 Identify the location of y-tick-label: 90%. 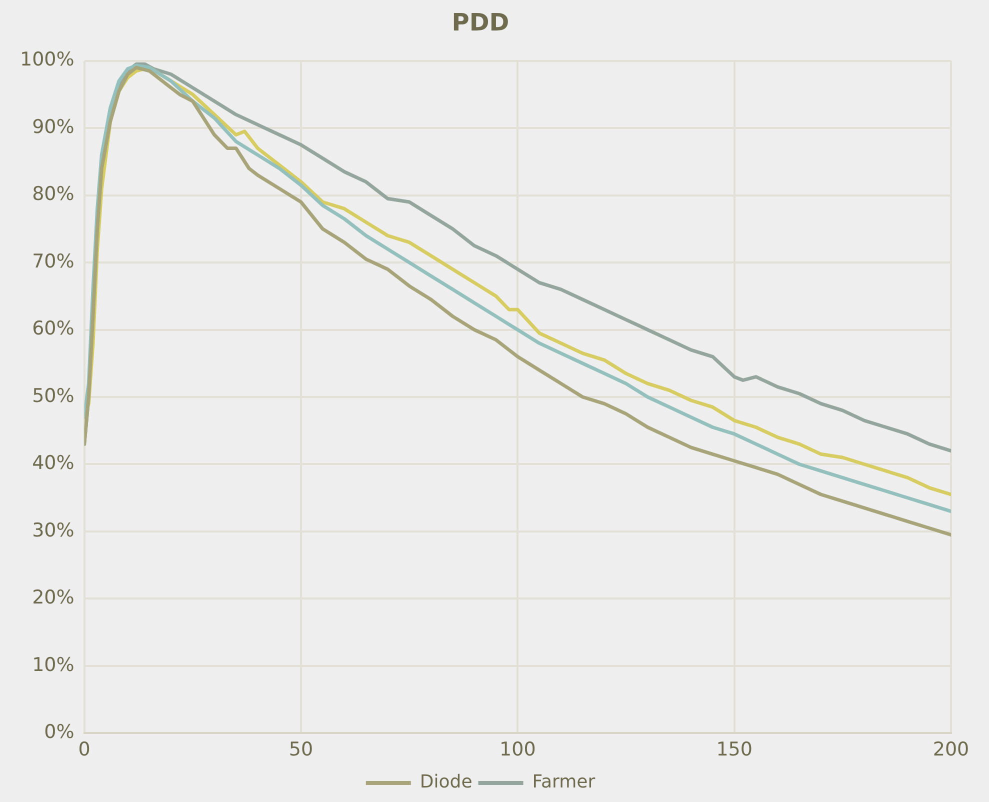
(53, 127).